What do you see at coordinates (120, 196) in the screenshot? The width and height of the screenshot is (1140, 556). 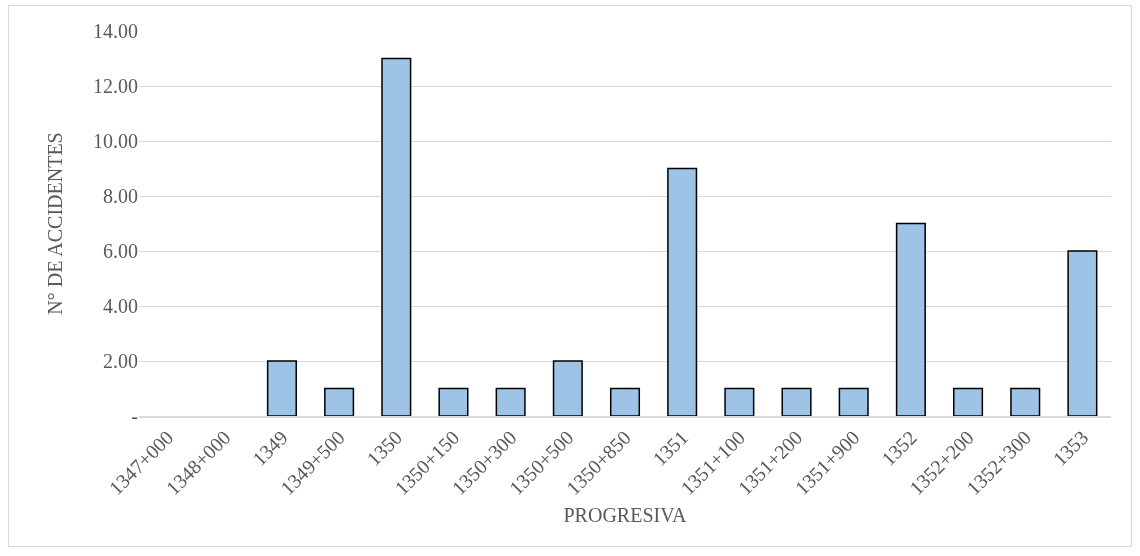 I see `y-tick-label: 8.00` at bounding box center [120, 196].